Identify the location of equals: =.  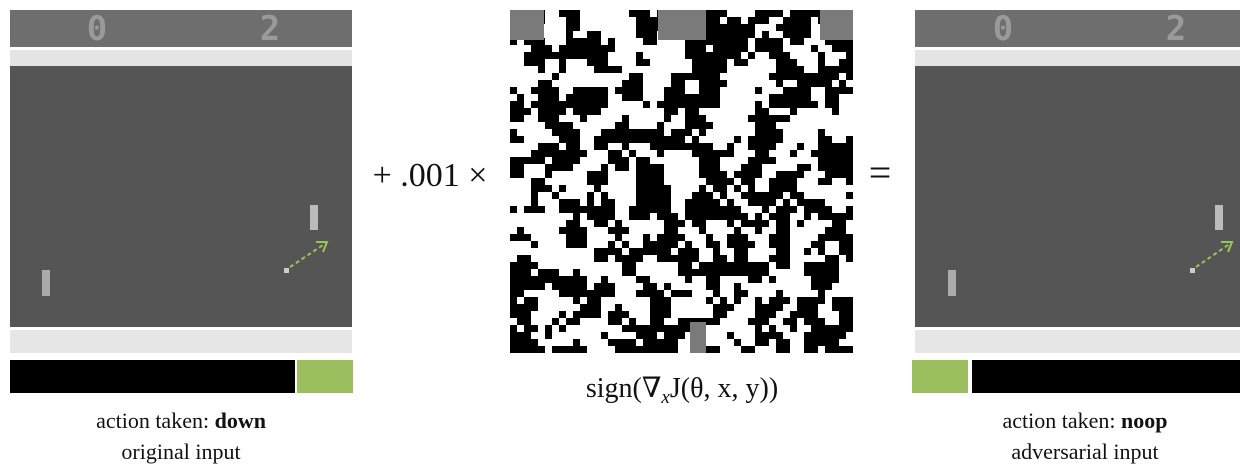
(880, 172).